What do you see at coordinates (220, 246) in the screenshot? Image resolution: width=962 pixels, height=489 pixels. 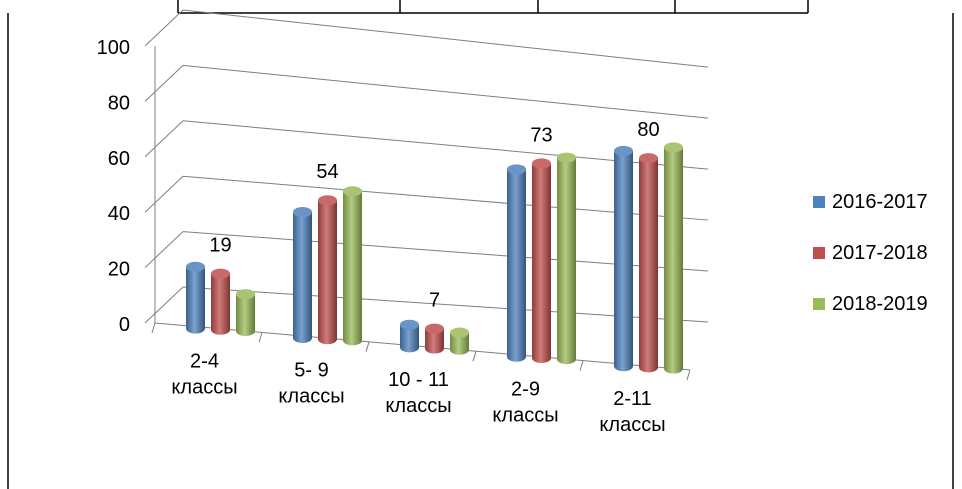 I see `data-label: 19` at bounding box center [220, 246].